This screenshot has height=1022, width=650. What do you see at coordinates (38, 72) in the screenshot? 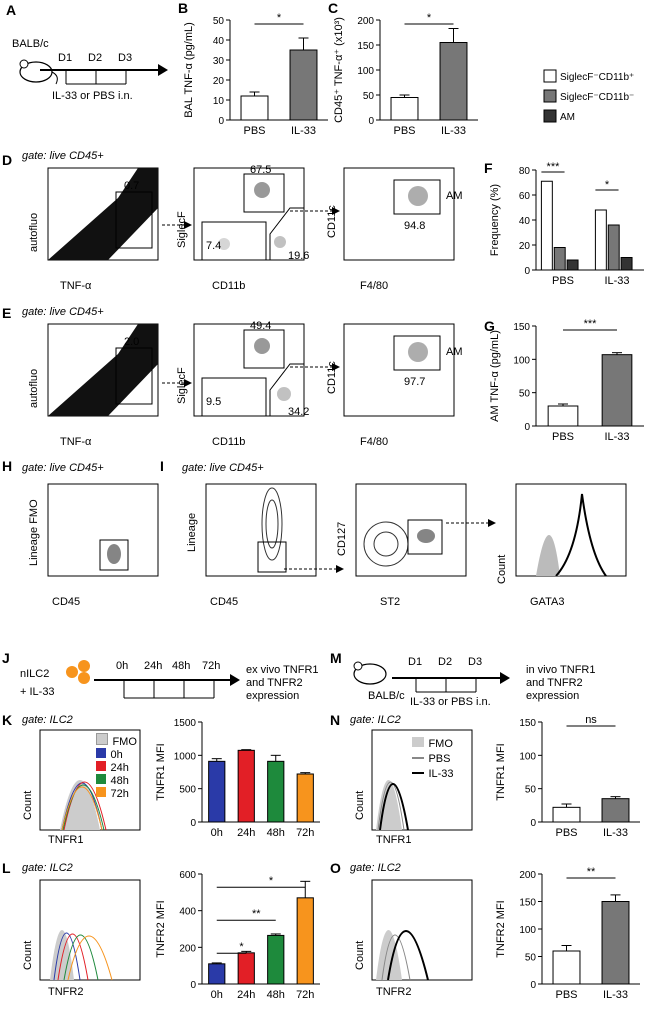
I see `mouse-icon` at bounding box center [38, 72].